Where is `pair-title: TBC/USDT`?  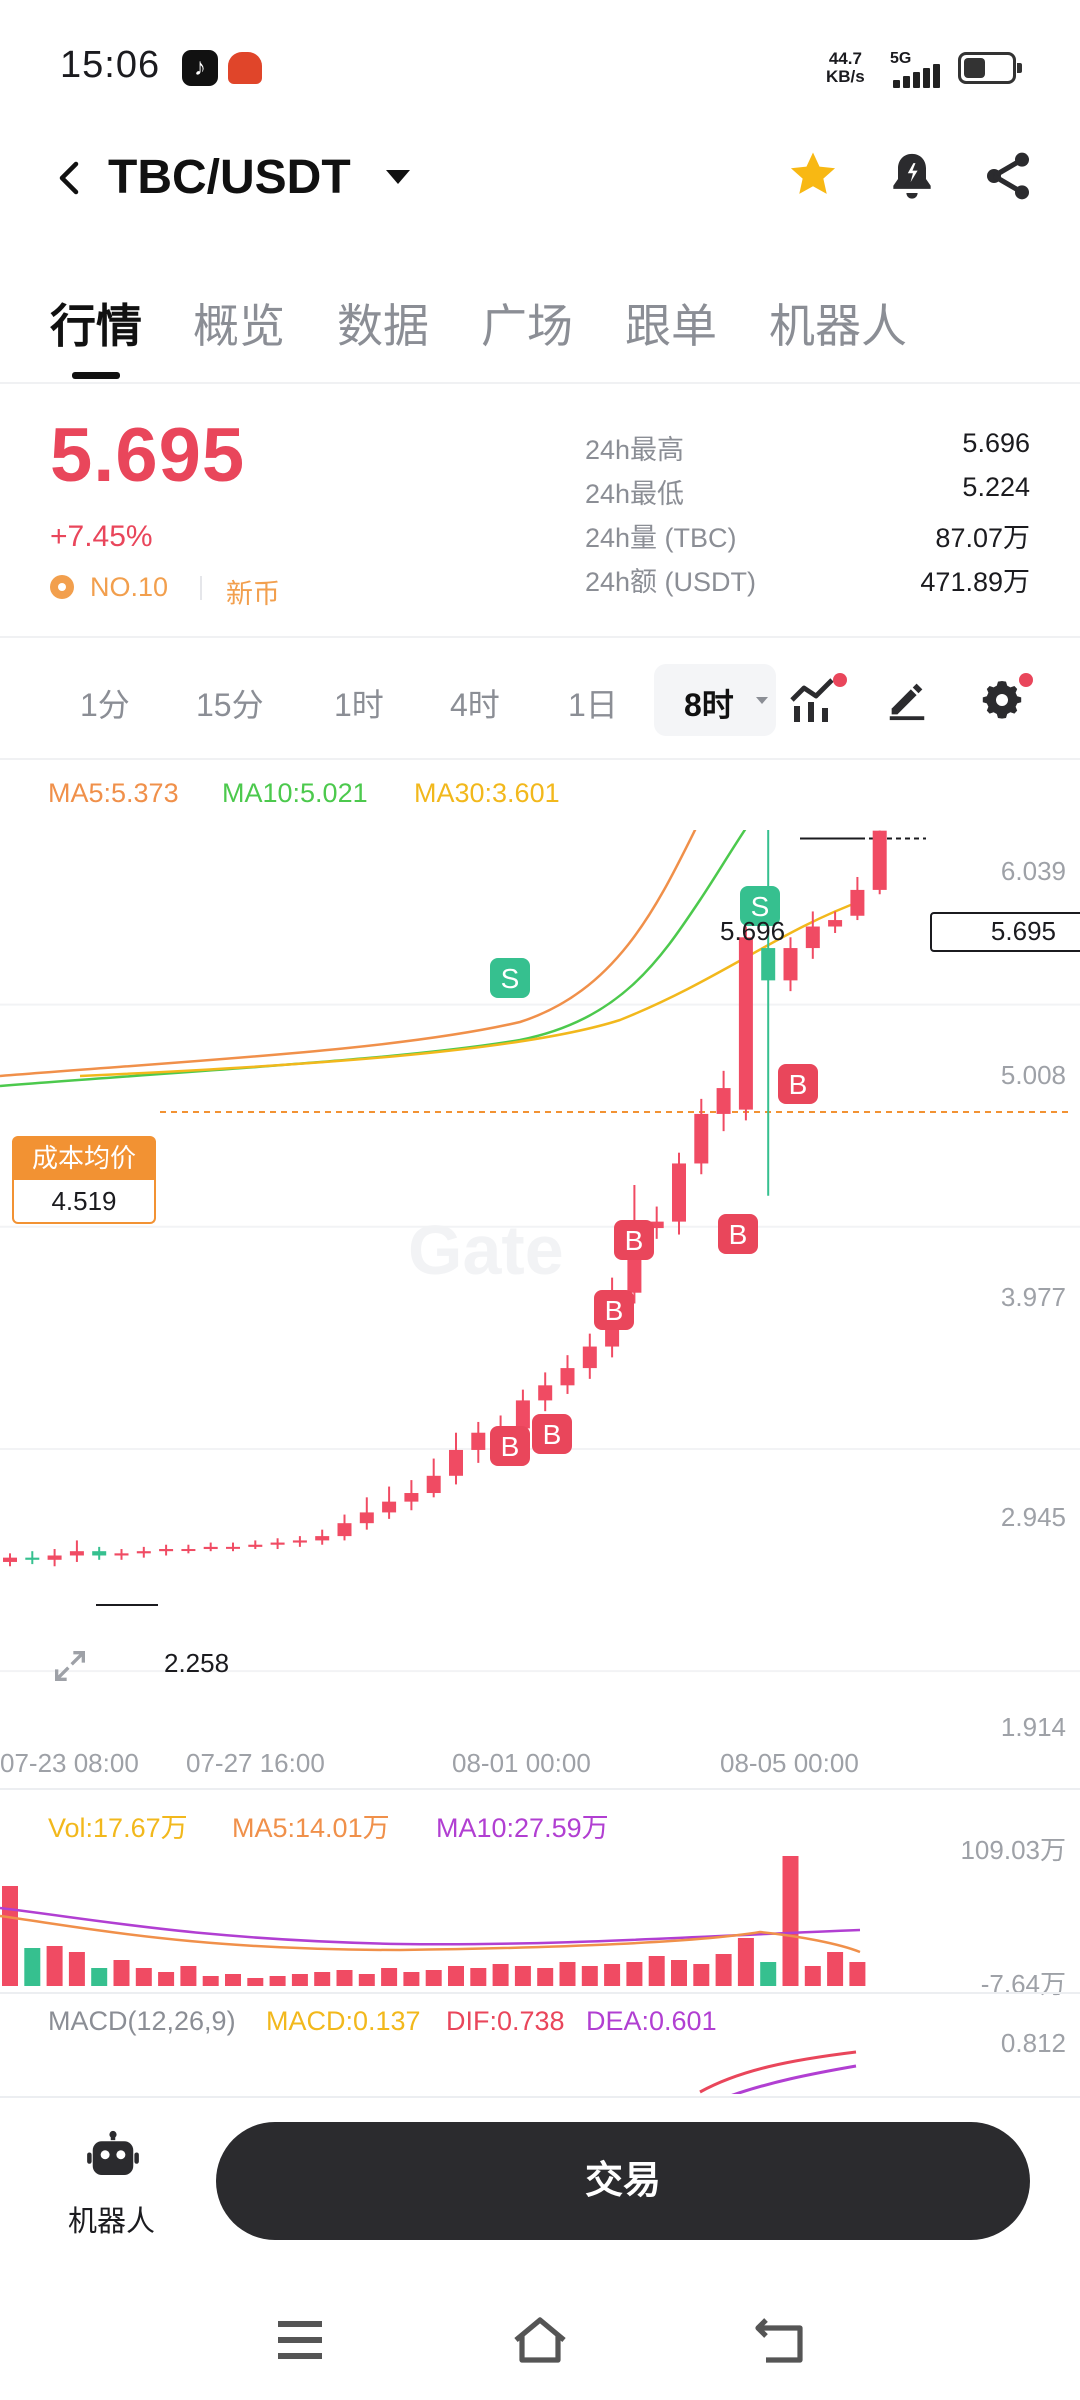
pair-title: TBC/USDT is located at coordinates (229, 177).